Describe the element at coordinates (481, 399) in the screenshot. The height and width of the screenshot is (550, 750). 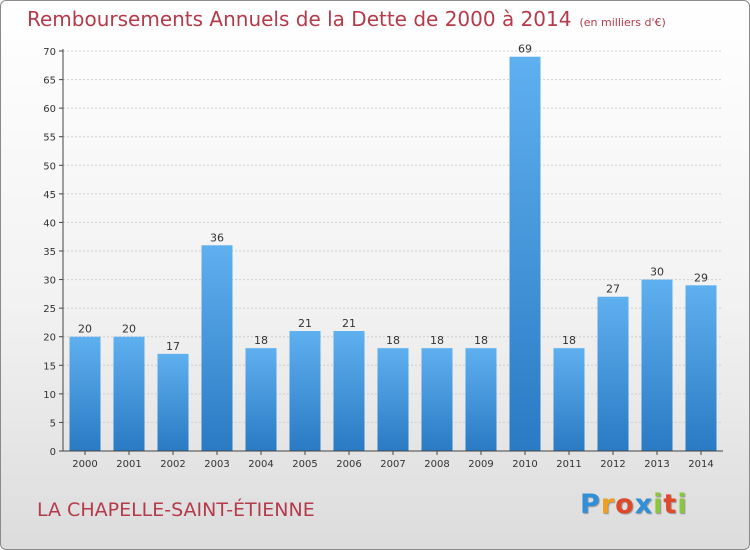
I see `bar-2009` at that location.